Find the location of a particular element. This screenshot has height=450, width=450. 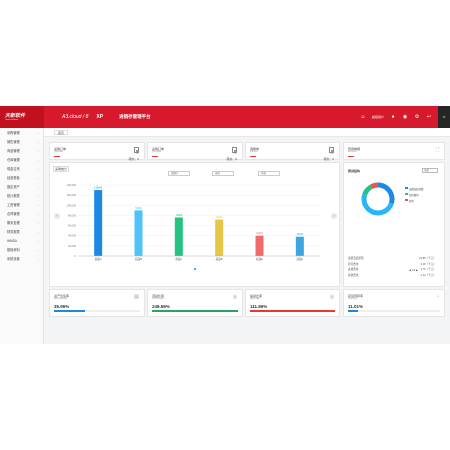

stat-card-transfer: 调拨单 transfer 待办：0 is located at coordinates (292, 151).